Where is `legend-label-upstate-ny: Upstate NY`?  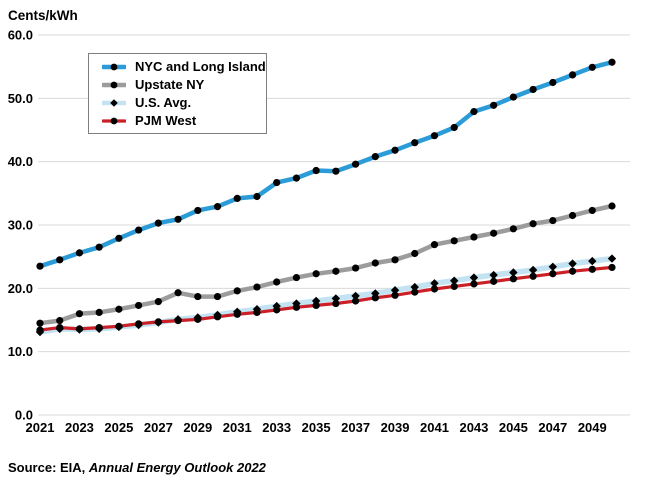 legend-label-upstate-ny: Upstate NY is located at coordinates (170, 84).